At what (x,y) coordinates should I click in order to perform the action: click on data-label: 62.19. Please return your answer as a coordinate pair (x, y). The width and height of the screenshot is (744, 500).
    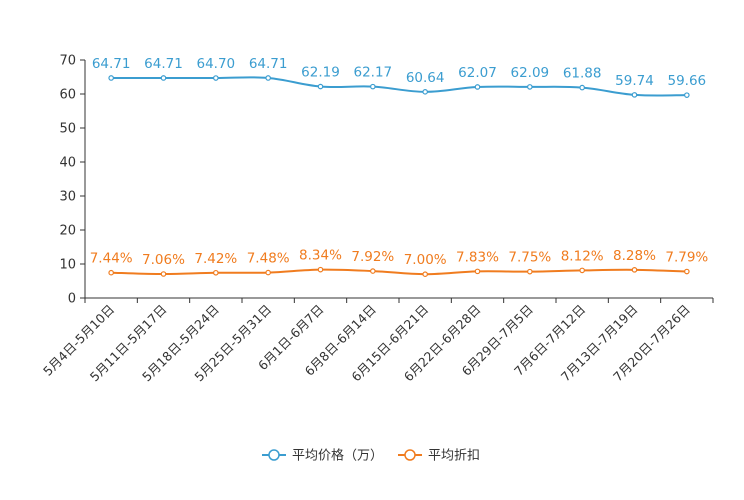
    Looking at the image, I should click on (320, 73).